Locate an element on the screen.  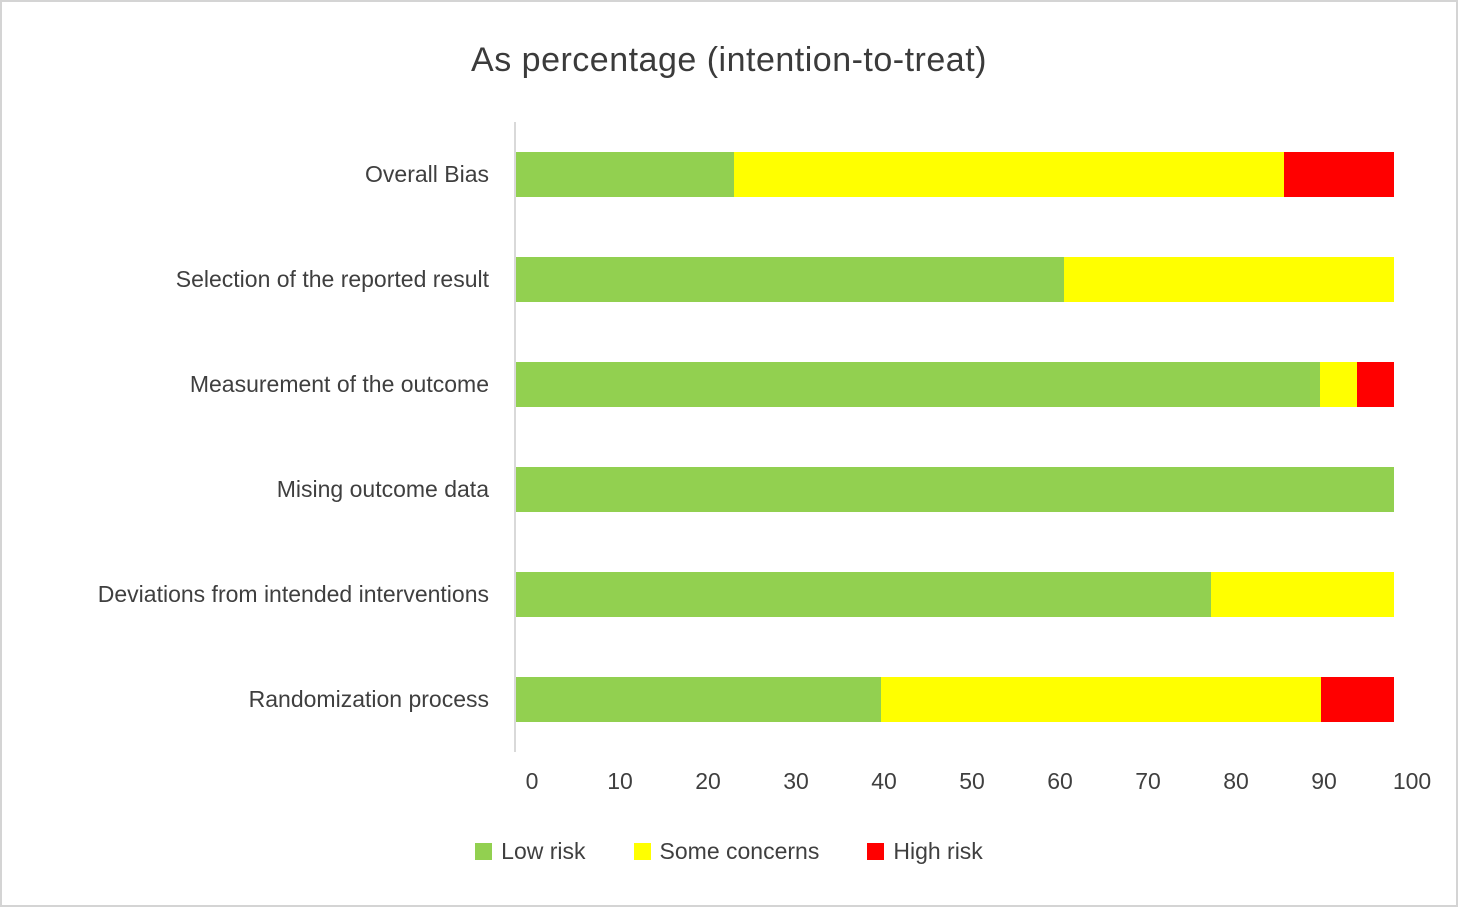
legend-item-some-concerns: Some concerns is located at coordinates (726, 851).